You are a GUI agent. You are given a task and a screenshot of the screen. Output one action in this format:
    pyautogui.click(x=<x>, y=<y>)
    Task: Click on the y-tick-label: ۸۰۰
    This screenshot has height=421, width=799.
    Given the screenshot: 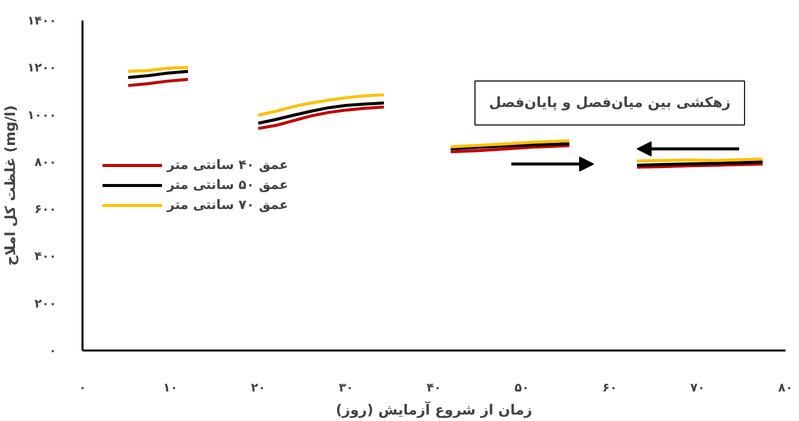 What is the action you would take?
    pyautogui.click(x=45, y=161)
    